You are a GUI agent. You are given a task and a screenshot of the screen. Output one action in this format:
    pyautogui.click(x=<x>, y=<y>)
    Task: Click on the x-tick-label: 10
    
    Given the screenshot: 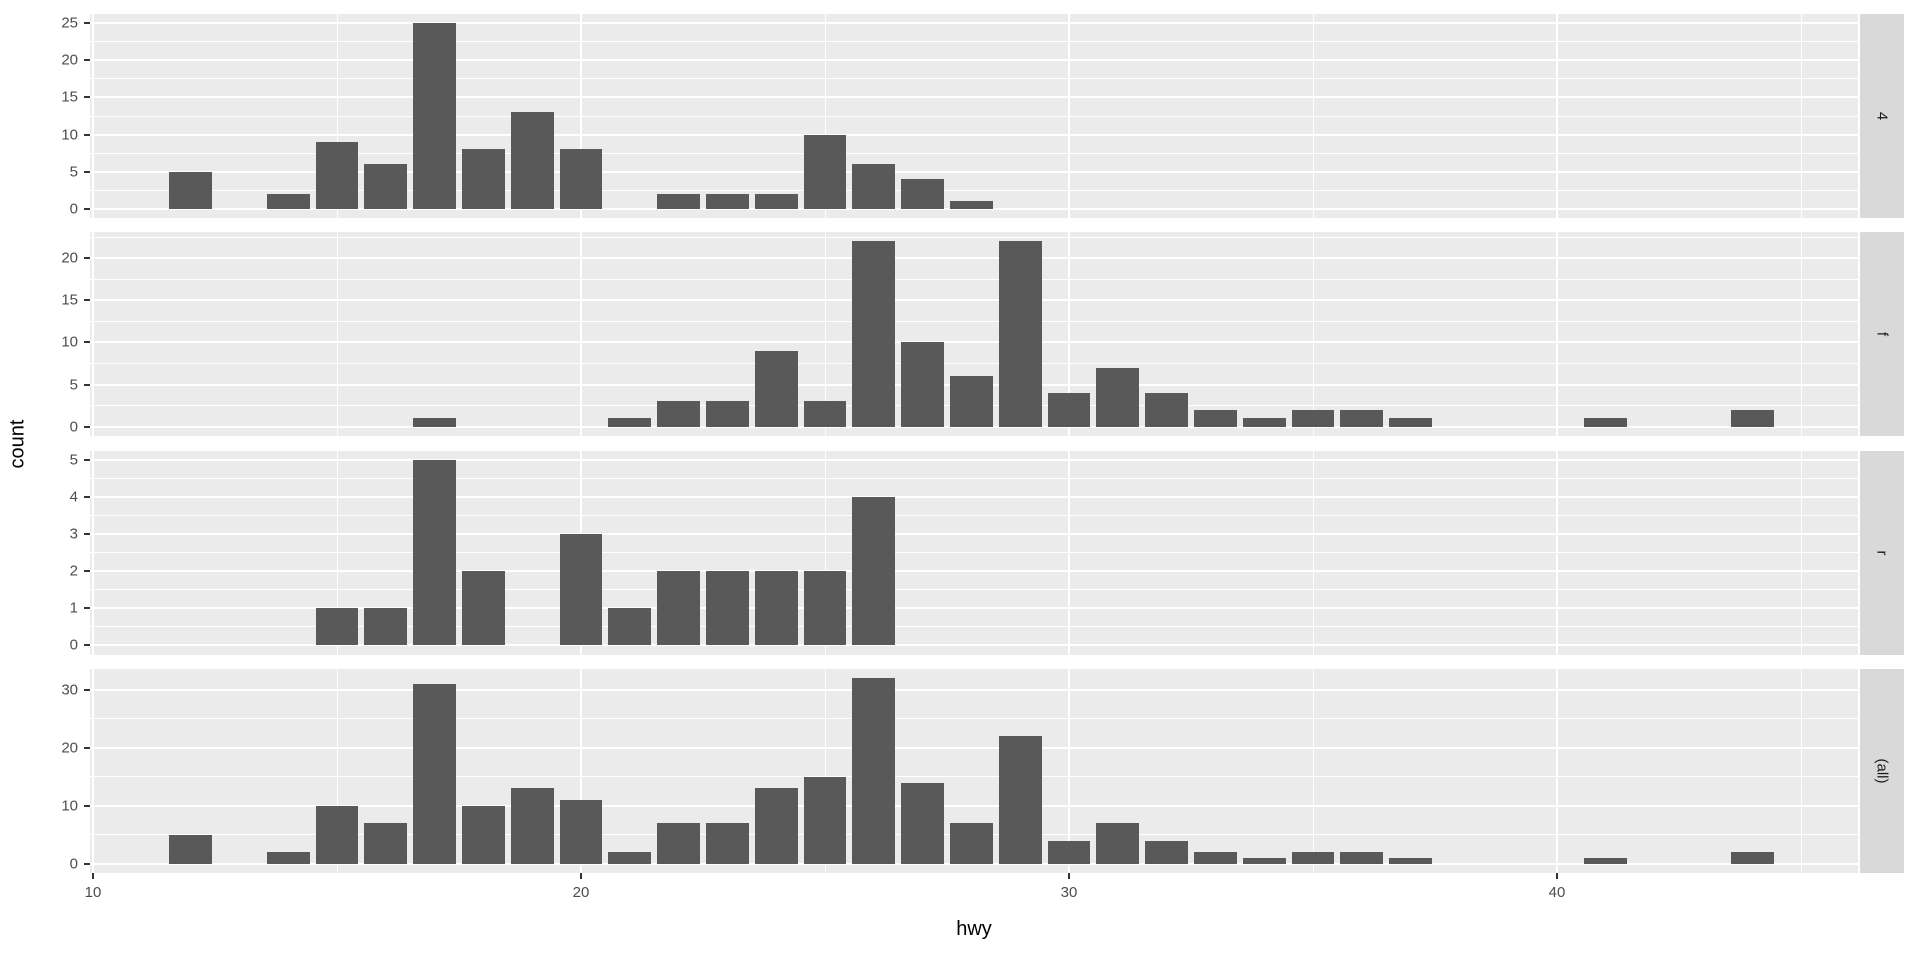 What is the action you would take?
    pyautogui.click(x=93, y=892)
    